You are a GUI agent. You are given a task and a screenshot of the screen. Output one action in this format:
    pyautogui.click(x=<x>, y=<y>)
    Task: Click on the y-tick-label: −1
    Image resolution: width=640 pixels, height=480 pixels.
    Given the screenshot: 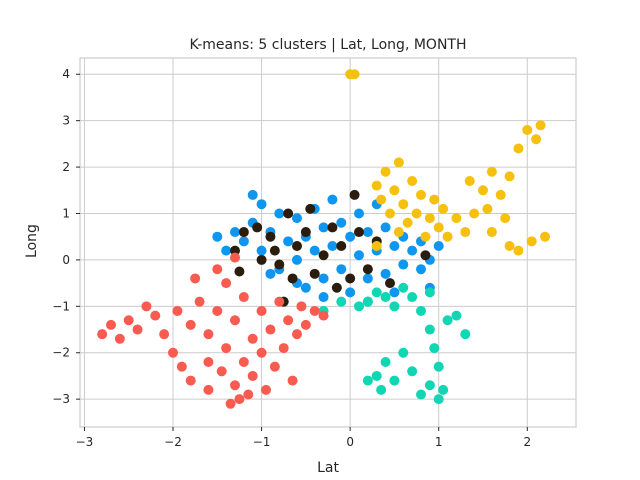 What is the action you would take?
    pyautogui.click(x=61, y=306)
    